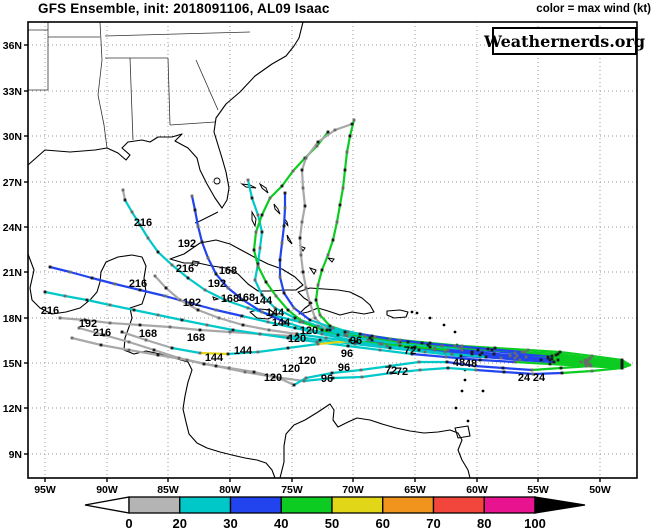 The width and height of the screenshot is (656, 532). Describe the element at coordinates (483, 391) in the screenshot. I see `island-dot` at that location.